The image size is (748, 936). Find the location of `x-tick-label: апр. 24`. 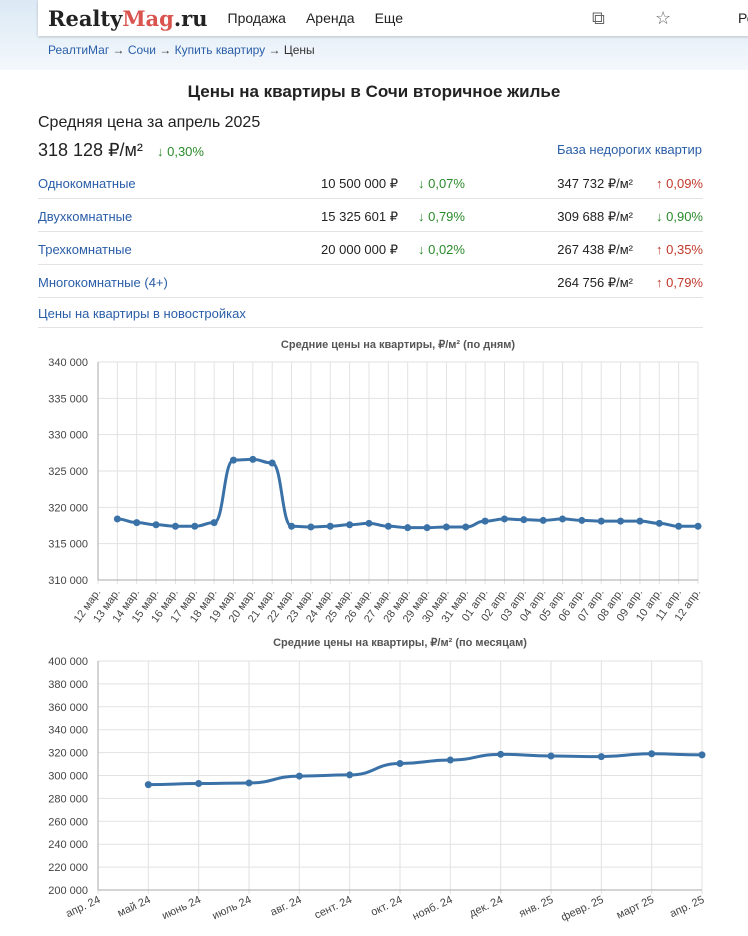

x-tick-label: апр. 24 is located at coordinates (83, 907).